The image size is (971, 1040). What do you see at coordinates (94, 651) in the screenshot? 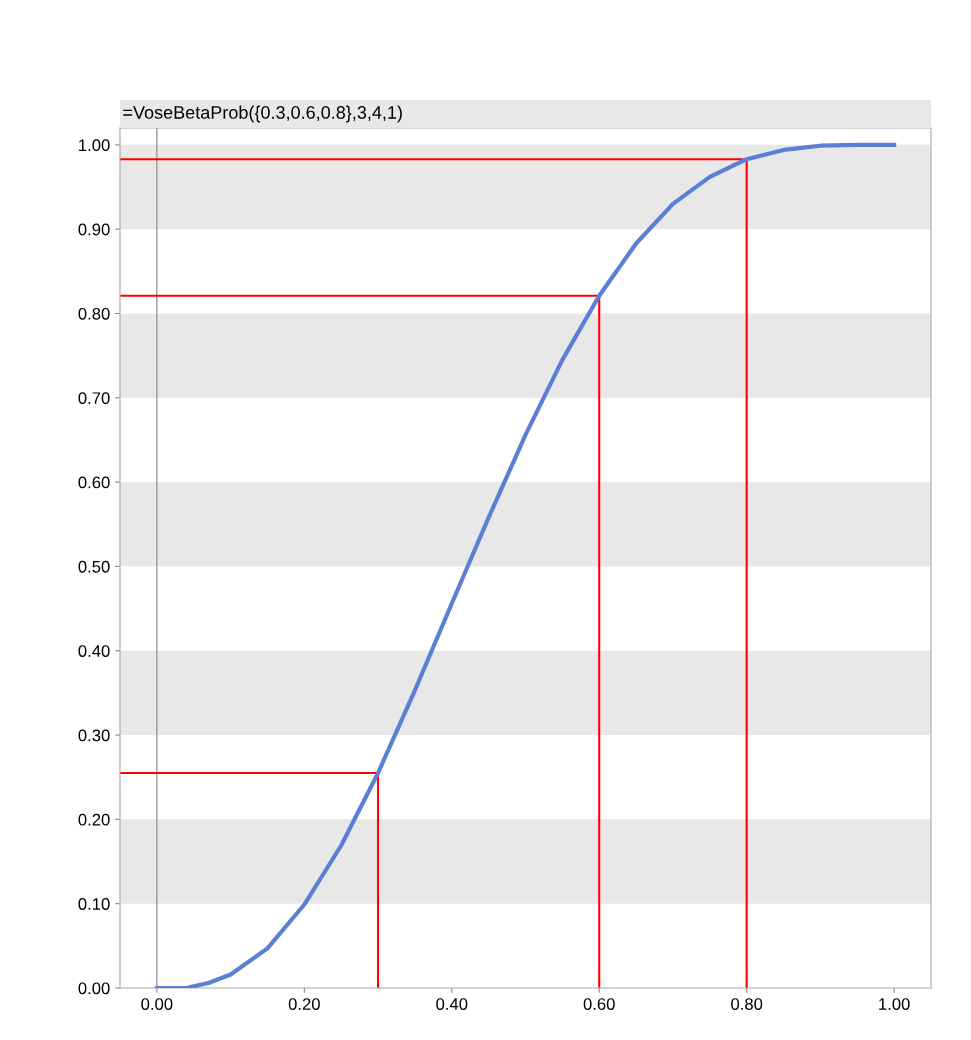
I see `y-tick-label: 0.40` at bounding box center [94, 651].